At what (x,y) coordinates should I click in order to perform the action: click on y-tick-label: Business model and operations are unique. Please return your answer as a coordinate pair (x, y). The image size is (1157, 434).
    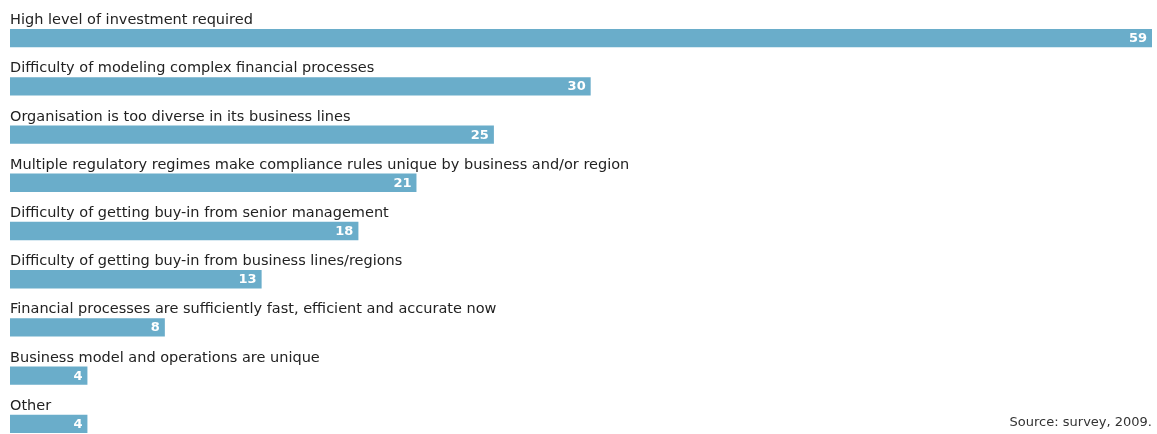
    Looking at the image, I should click on (165, 356).